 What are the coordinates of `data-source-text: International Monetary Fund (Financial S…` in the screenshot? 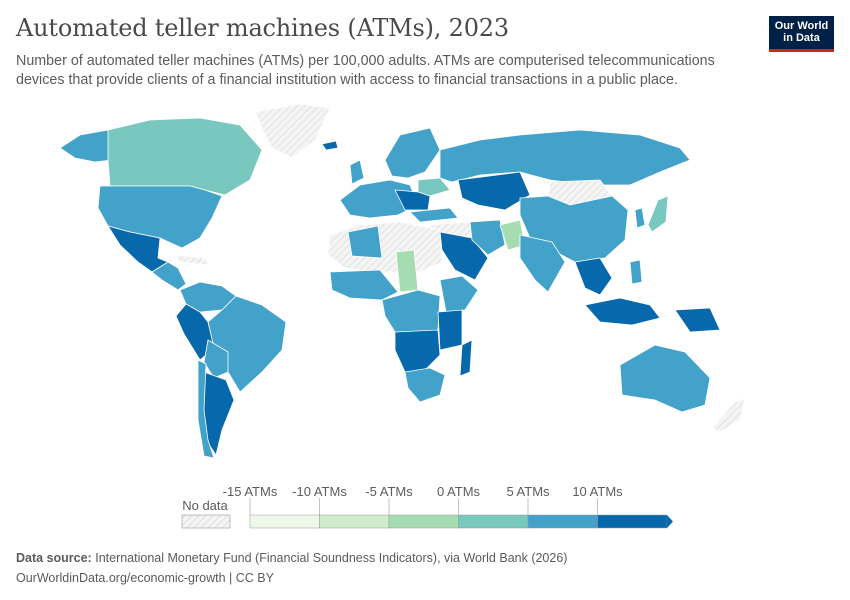 It's located at (331, 558).